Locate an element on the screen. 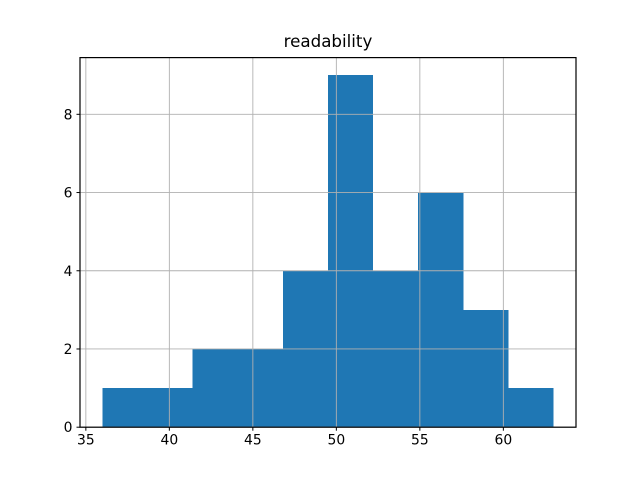  x-tick-label: 40 is located at coordinates (170, 441).